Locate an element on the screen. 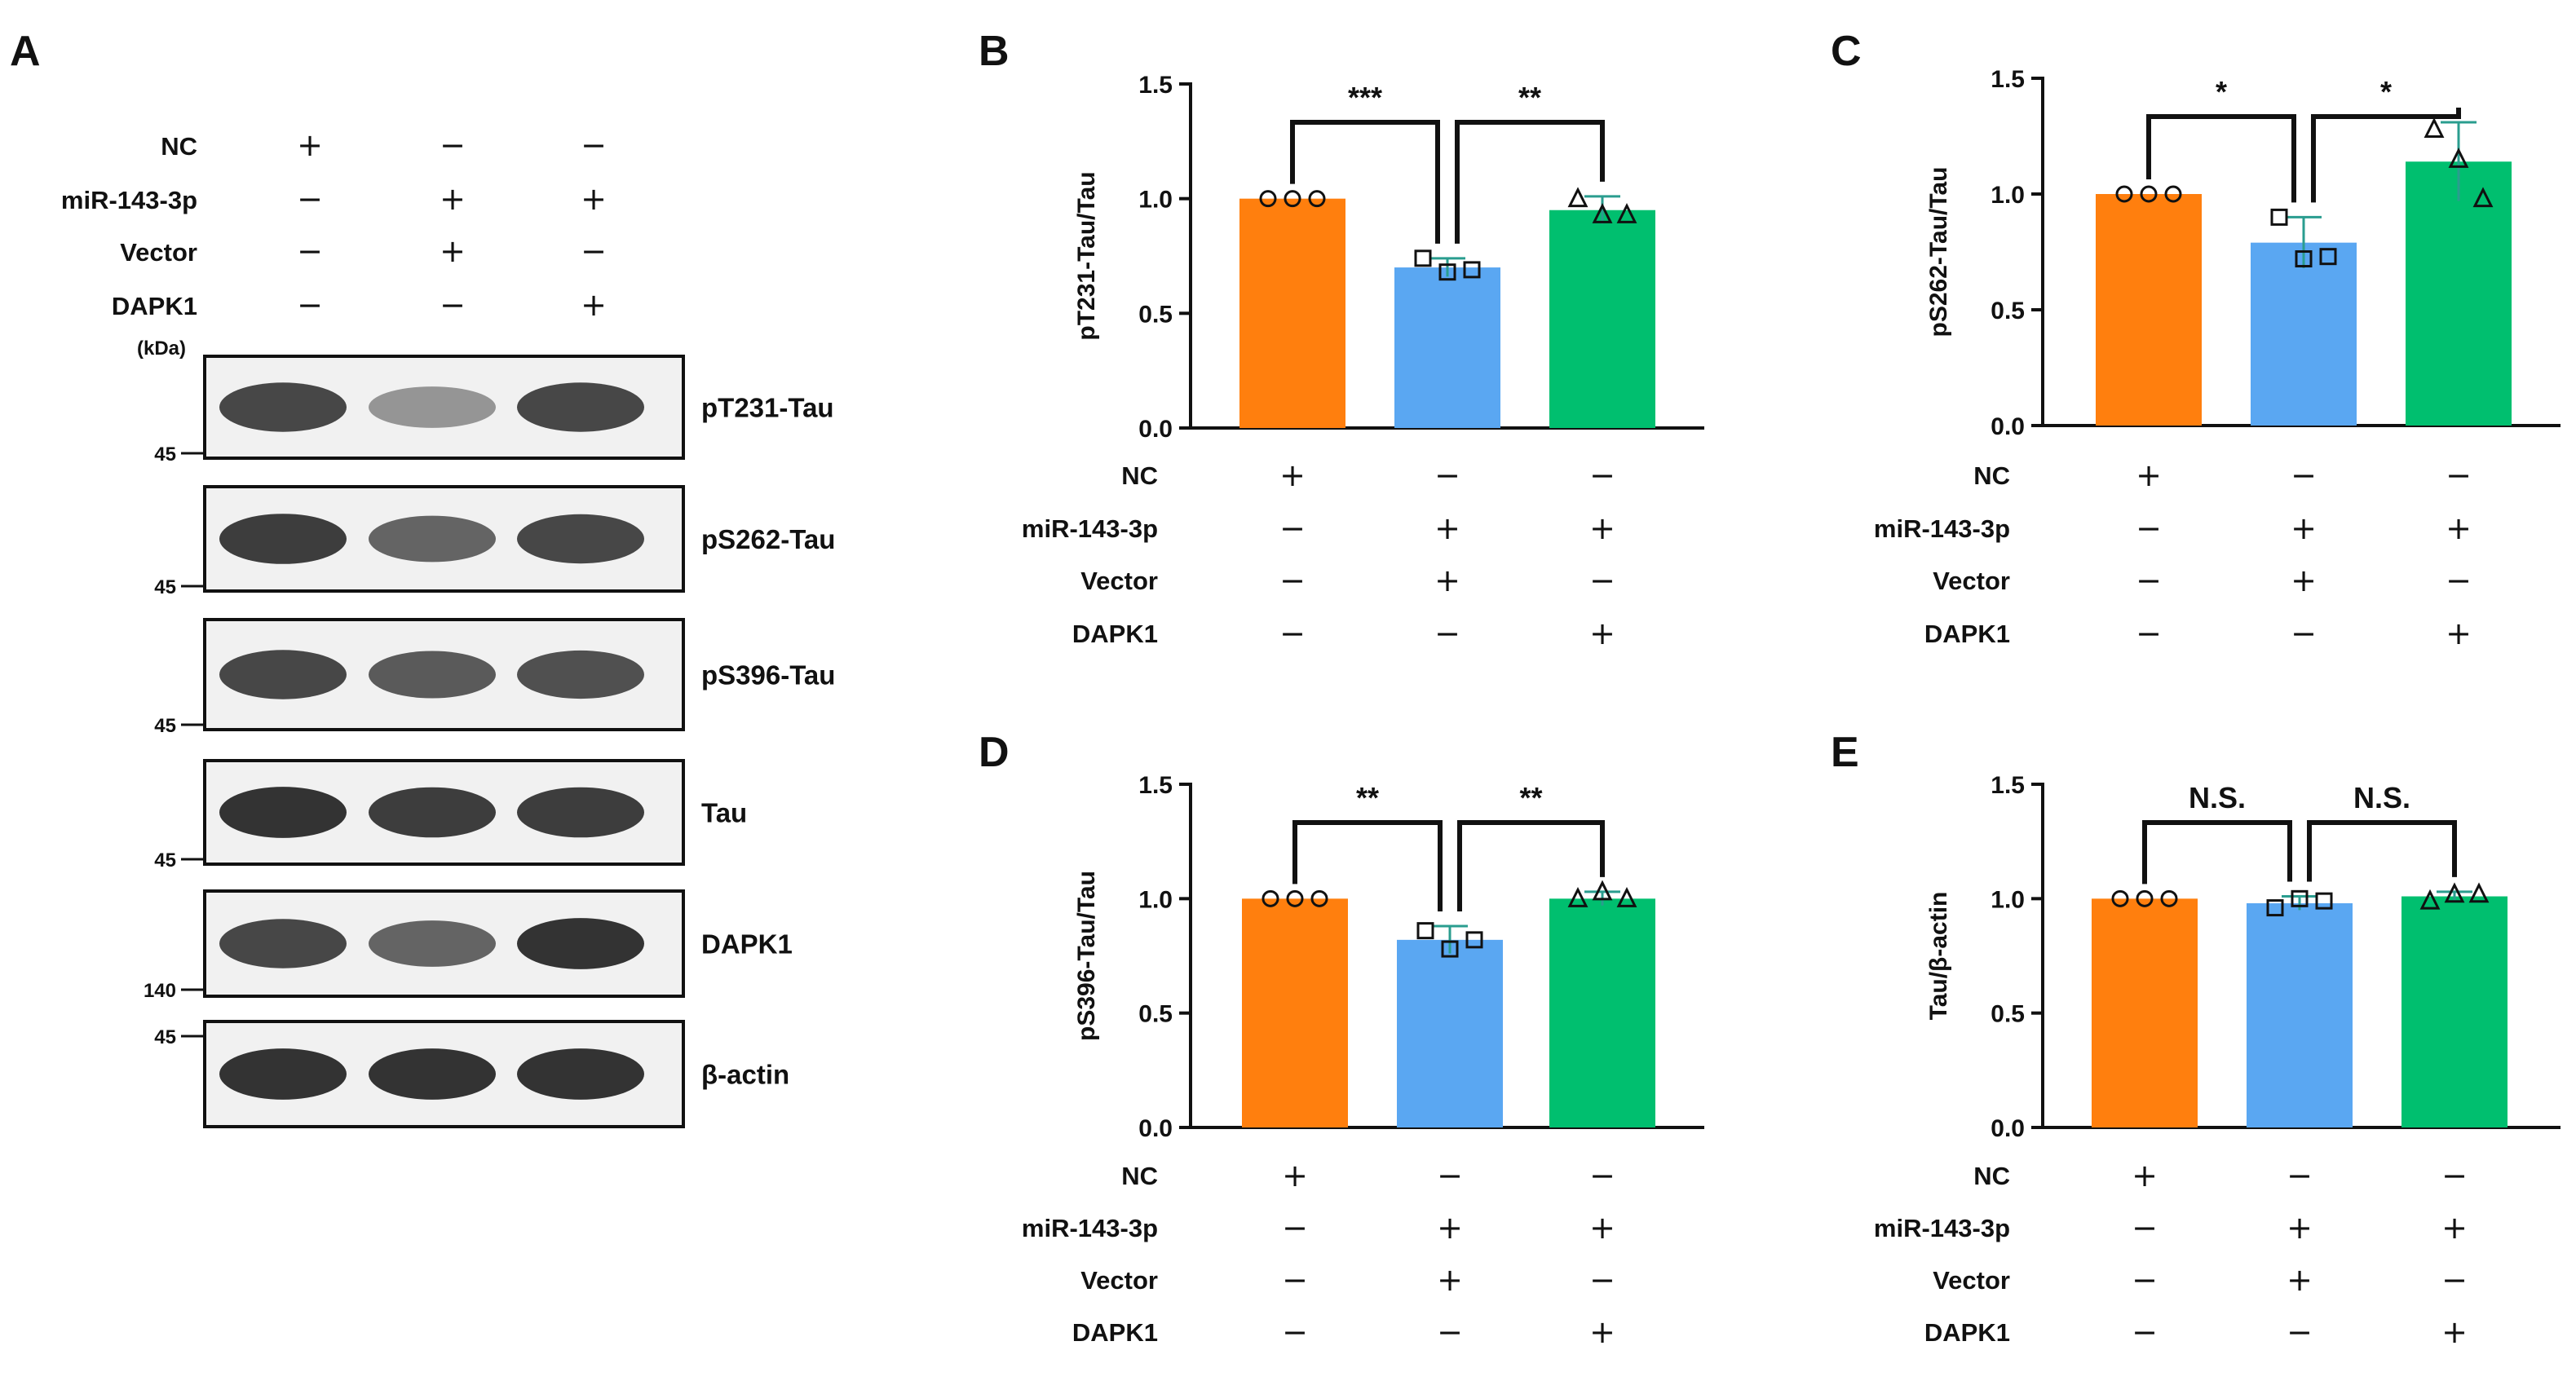 The image size is (2576, 1381). blot-band-tau: Tau 45 is located at coordinates (450, 815).